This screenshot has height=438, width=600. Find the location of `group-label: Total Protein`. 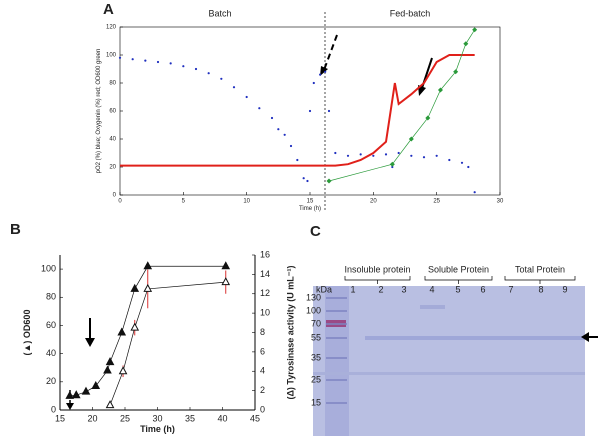

group-label: Total Protein is located at coordinates (540, 269).